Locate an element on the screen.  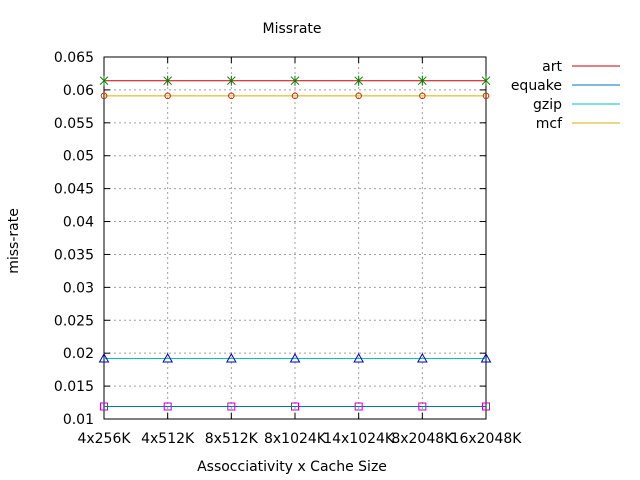
y-tick-label: 0.02 is located at coordinates (78, 354).